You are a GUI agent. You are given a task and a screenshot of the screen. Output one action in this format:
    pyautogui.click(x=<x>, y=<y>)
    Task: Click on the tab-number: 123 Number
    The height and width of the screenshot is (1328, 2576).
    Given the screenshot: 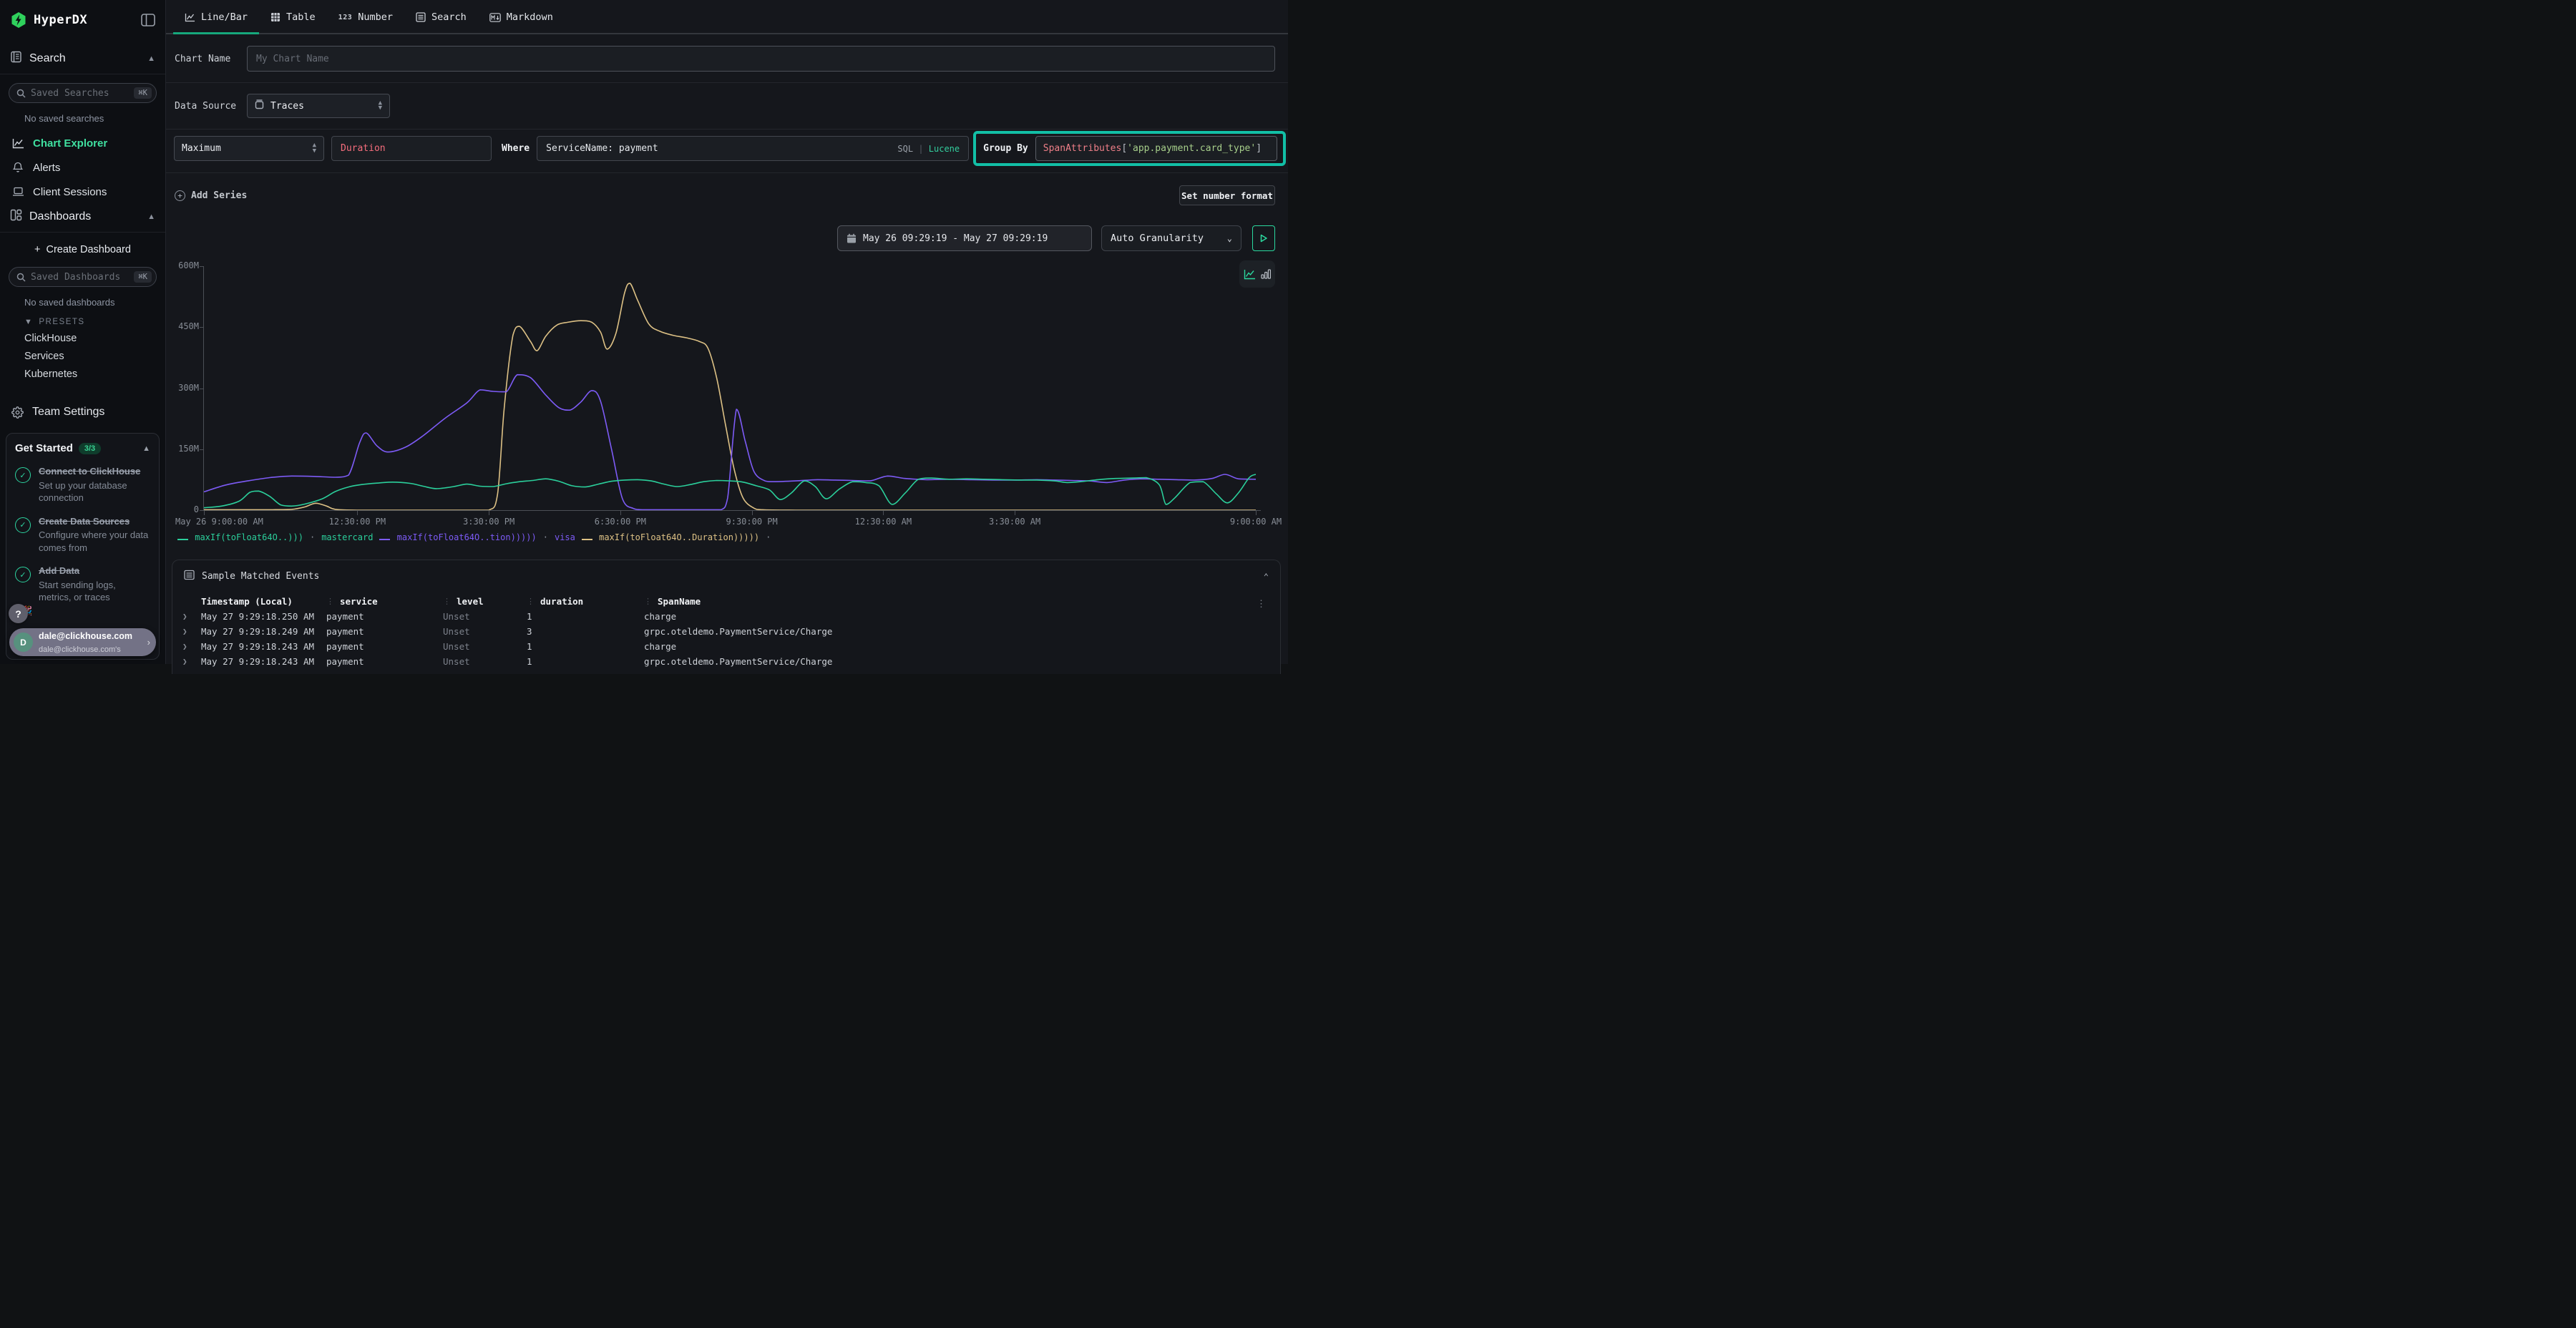 What is the action you would take?
    pyautogui.click(x=365, y=17)
    